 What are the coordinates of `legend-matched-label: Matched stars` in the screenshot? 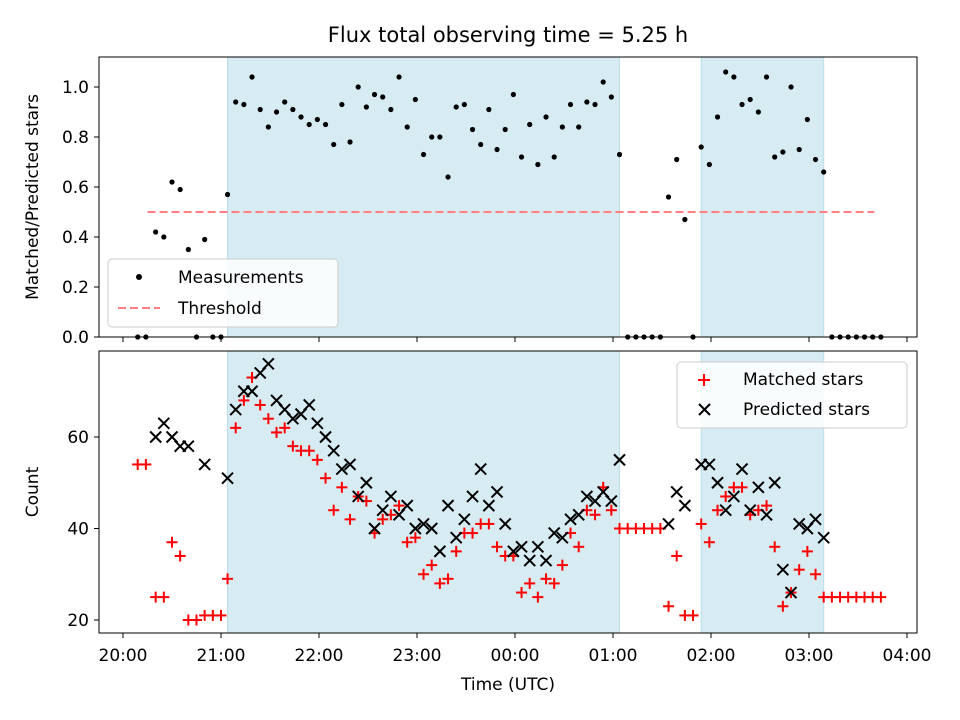 It's located at (803, 380).